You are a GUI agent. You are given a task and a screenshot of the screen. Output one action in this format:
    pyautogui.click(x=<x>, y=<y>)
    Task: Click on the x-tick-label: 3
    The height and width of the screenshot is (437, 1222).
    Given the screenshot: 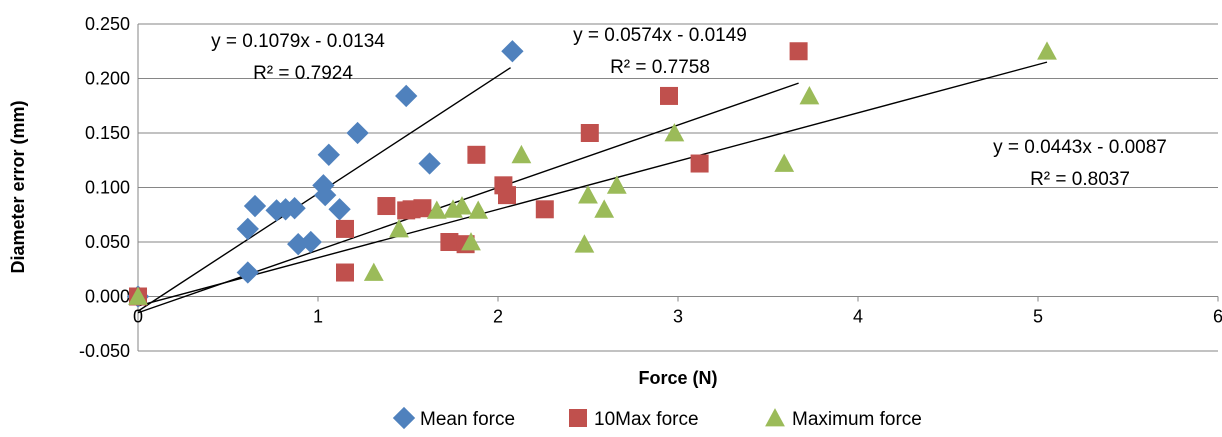 What is the action you would take?
    pyautogui.click(x=678, y=317)
    